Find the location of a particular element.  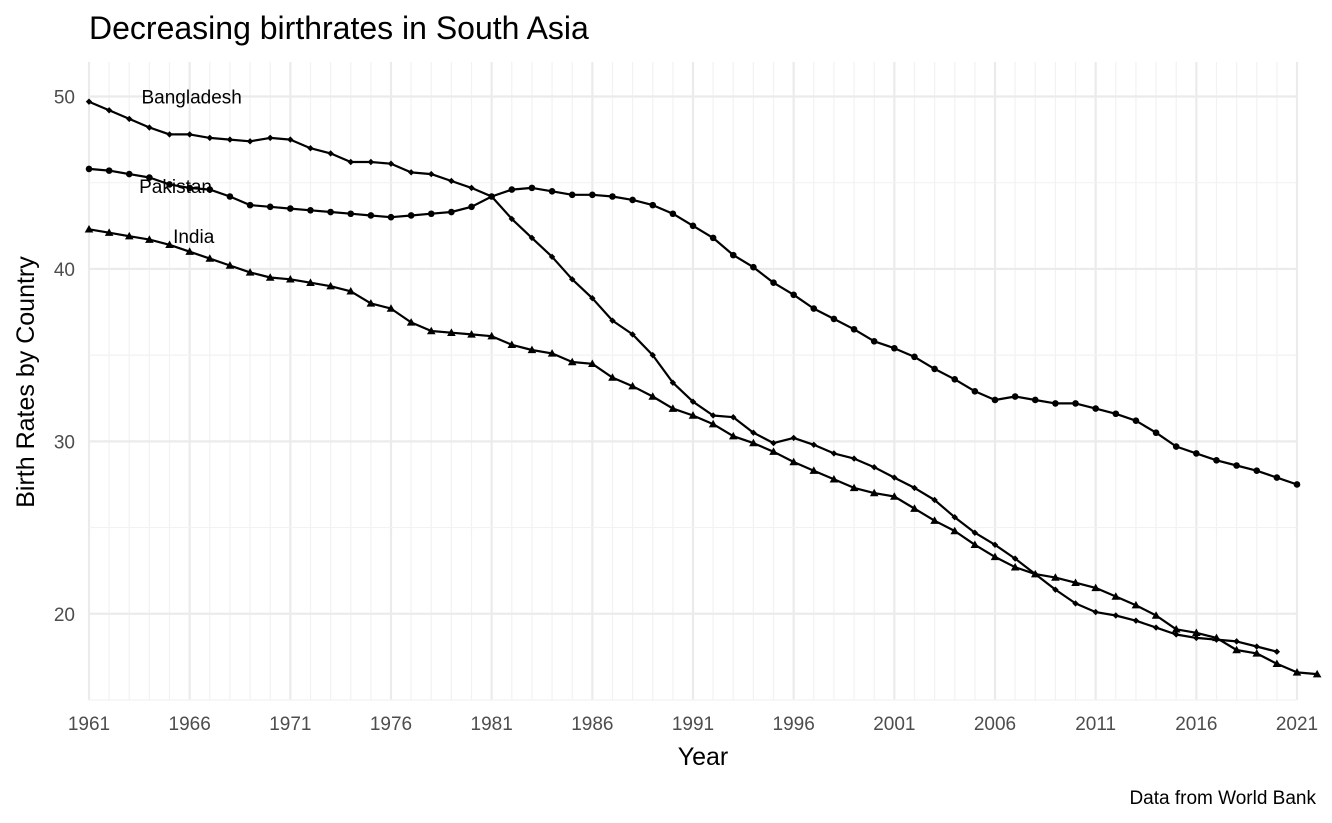

x-tick-label: 2006 is located at coordinates (995, 724).